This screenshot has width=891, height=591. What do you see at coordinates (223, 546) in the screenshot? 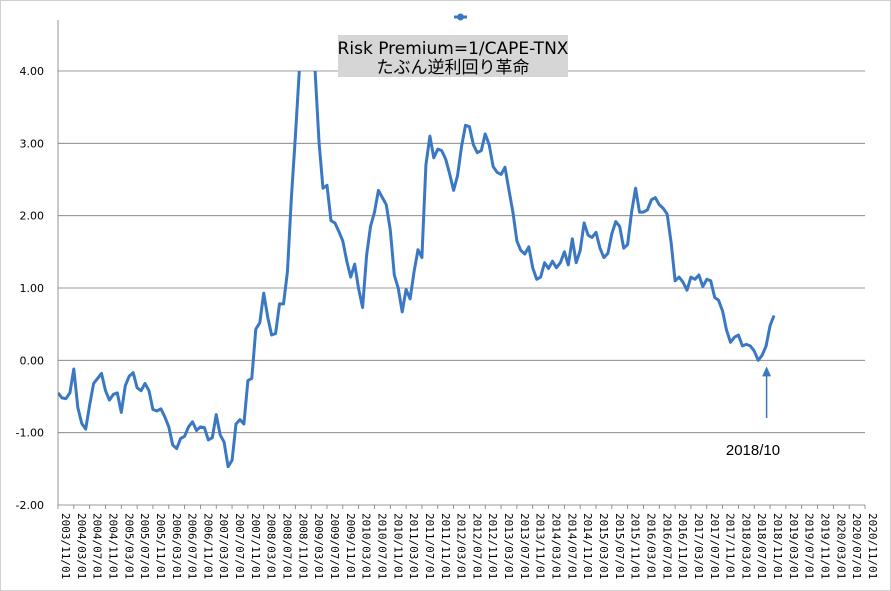
I see `x-tick-label: 2007/03/01` at bounding box center [223, 546].